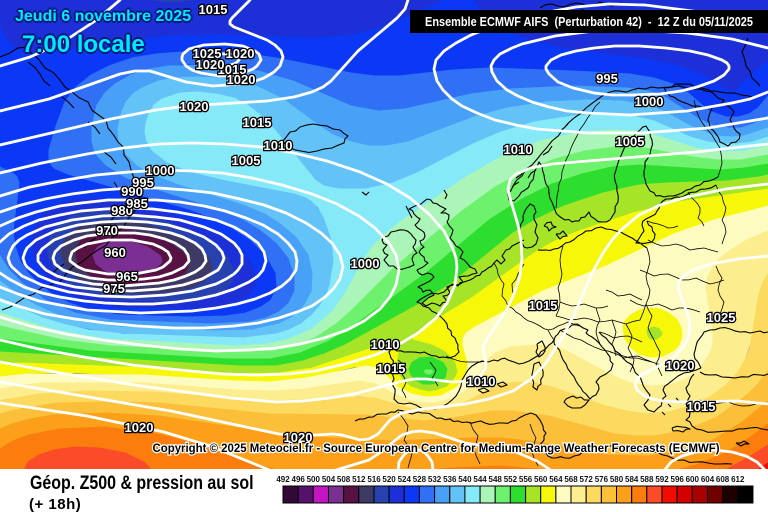  What do you see at coordinates (602, 479) in the screenshot?
I see `svg-text: 576` at bounding box center [602, 479].